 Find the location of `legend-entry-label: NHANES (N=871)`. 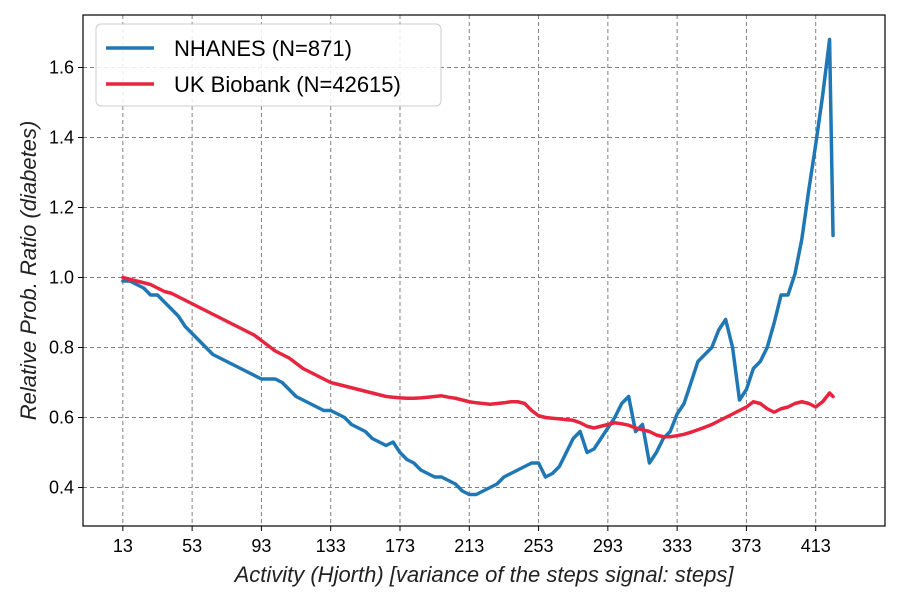

legend-entry-label: NHANES (N=871) is located at coordinates (263, 48).